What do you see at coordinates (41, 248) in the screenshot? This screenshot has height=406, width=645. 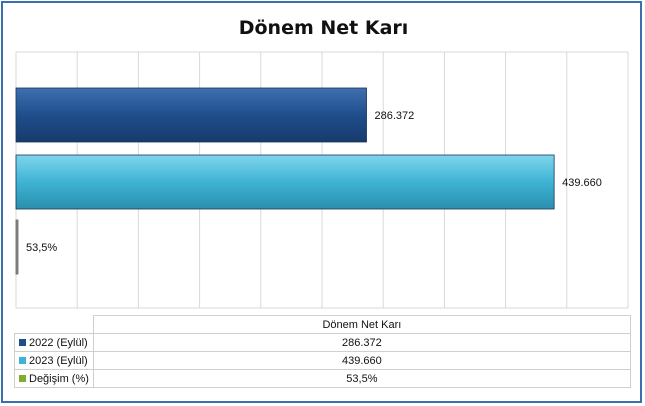 I see `data-label-3: 53,5%` at bounding box center [41, 248].